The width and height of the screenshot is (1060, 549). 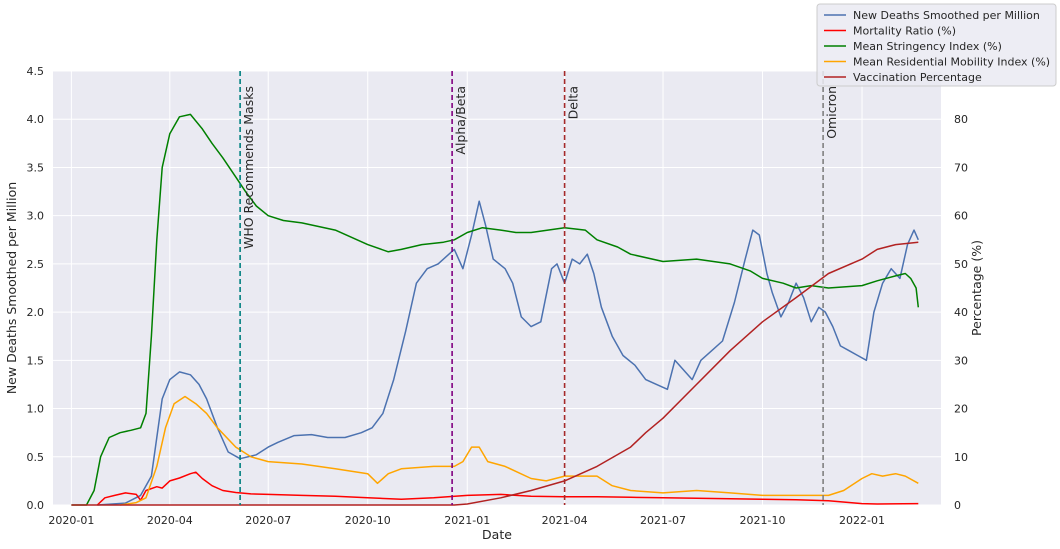 I want to click on y-left-tick-label: 0.0, so click(x=36, y=505).